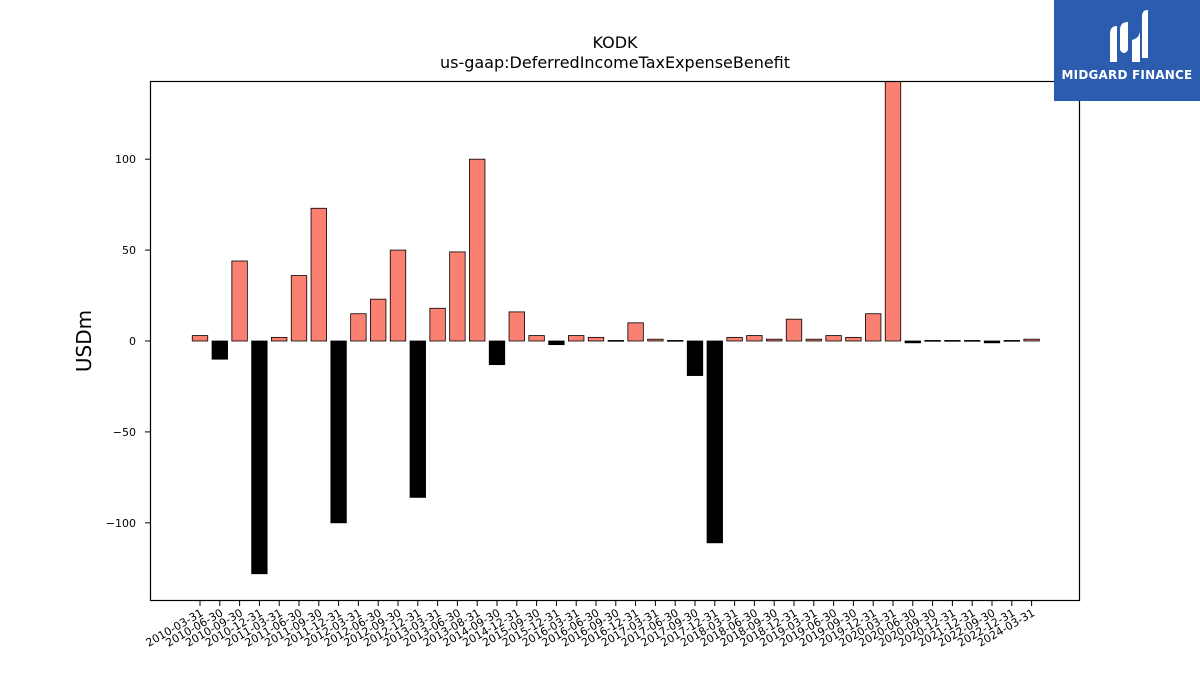 This screenshot has width=1200, height=675. What do you see at coordinates (128, 341) in the screenshot?
I see `y-axis: −100 −50 0 50 100` at bounding box center [128, 341].